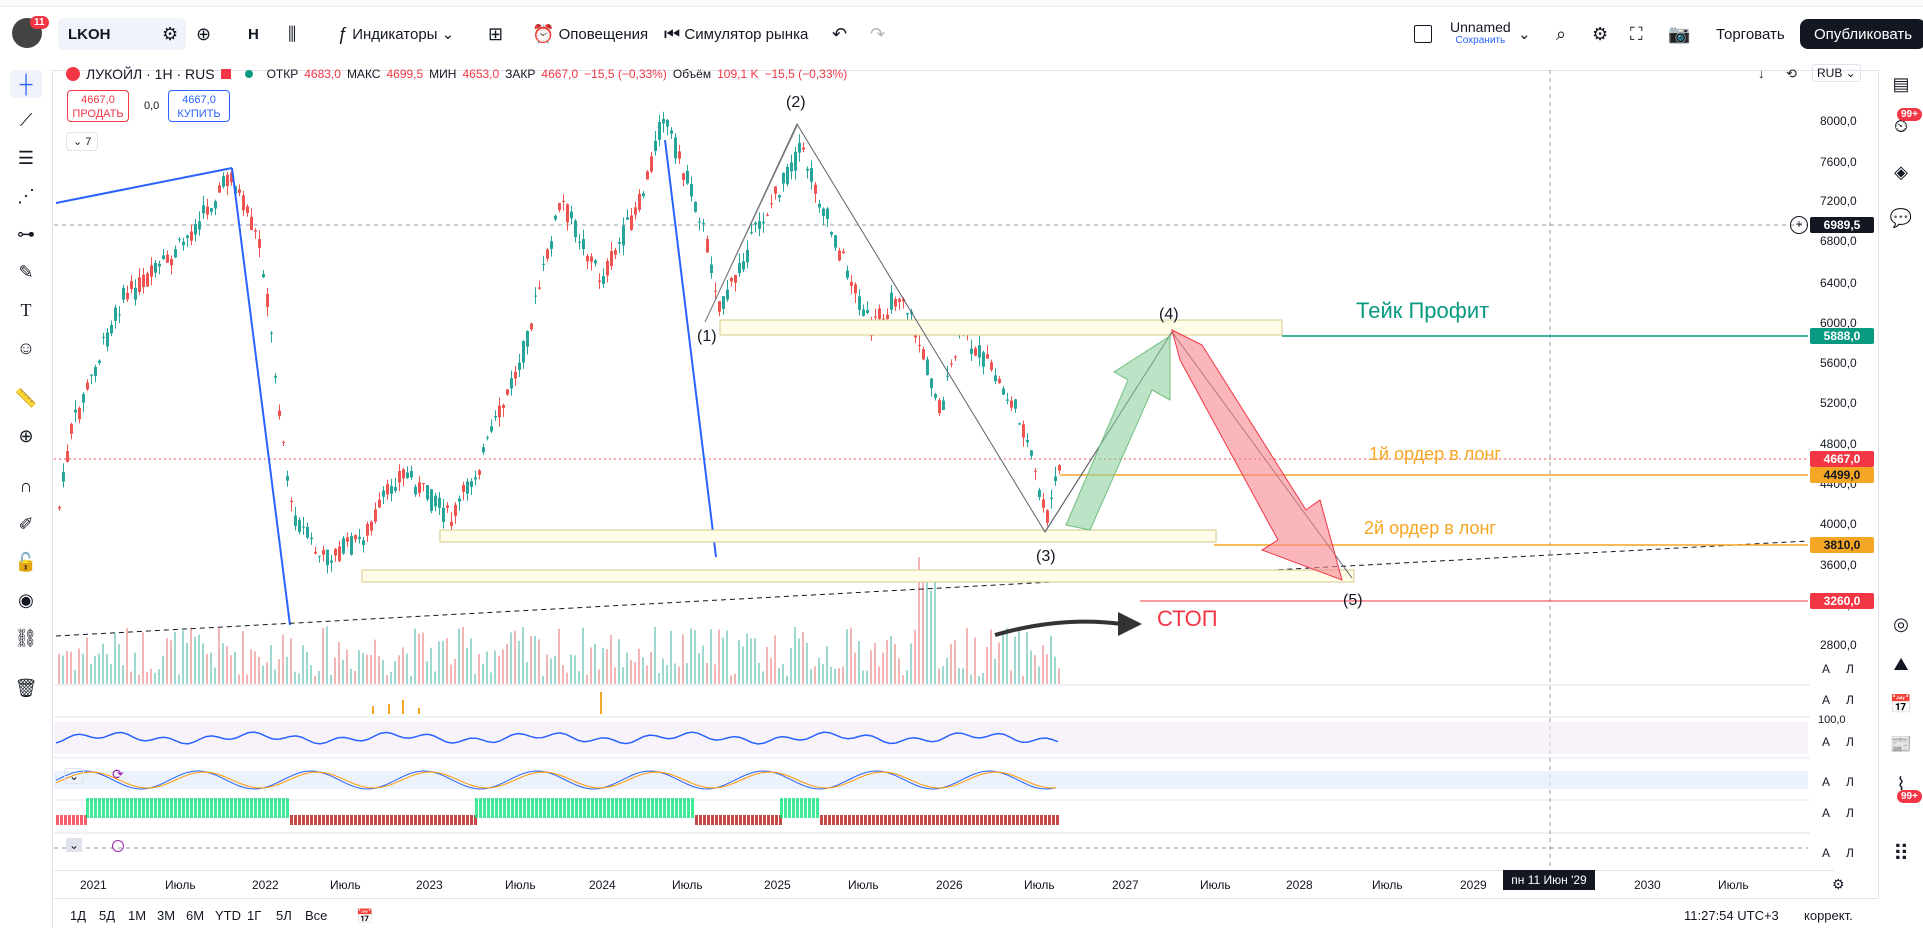 This screenshot has height=929, width=1923. What do you see at coordinates (496, 33) in the screenshot?
I see `templates-icon: ⊞` at bounding box center [496, 33].